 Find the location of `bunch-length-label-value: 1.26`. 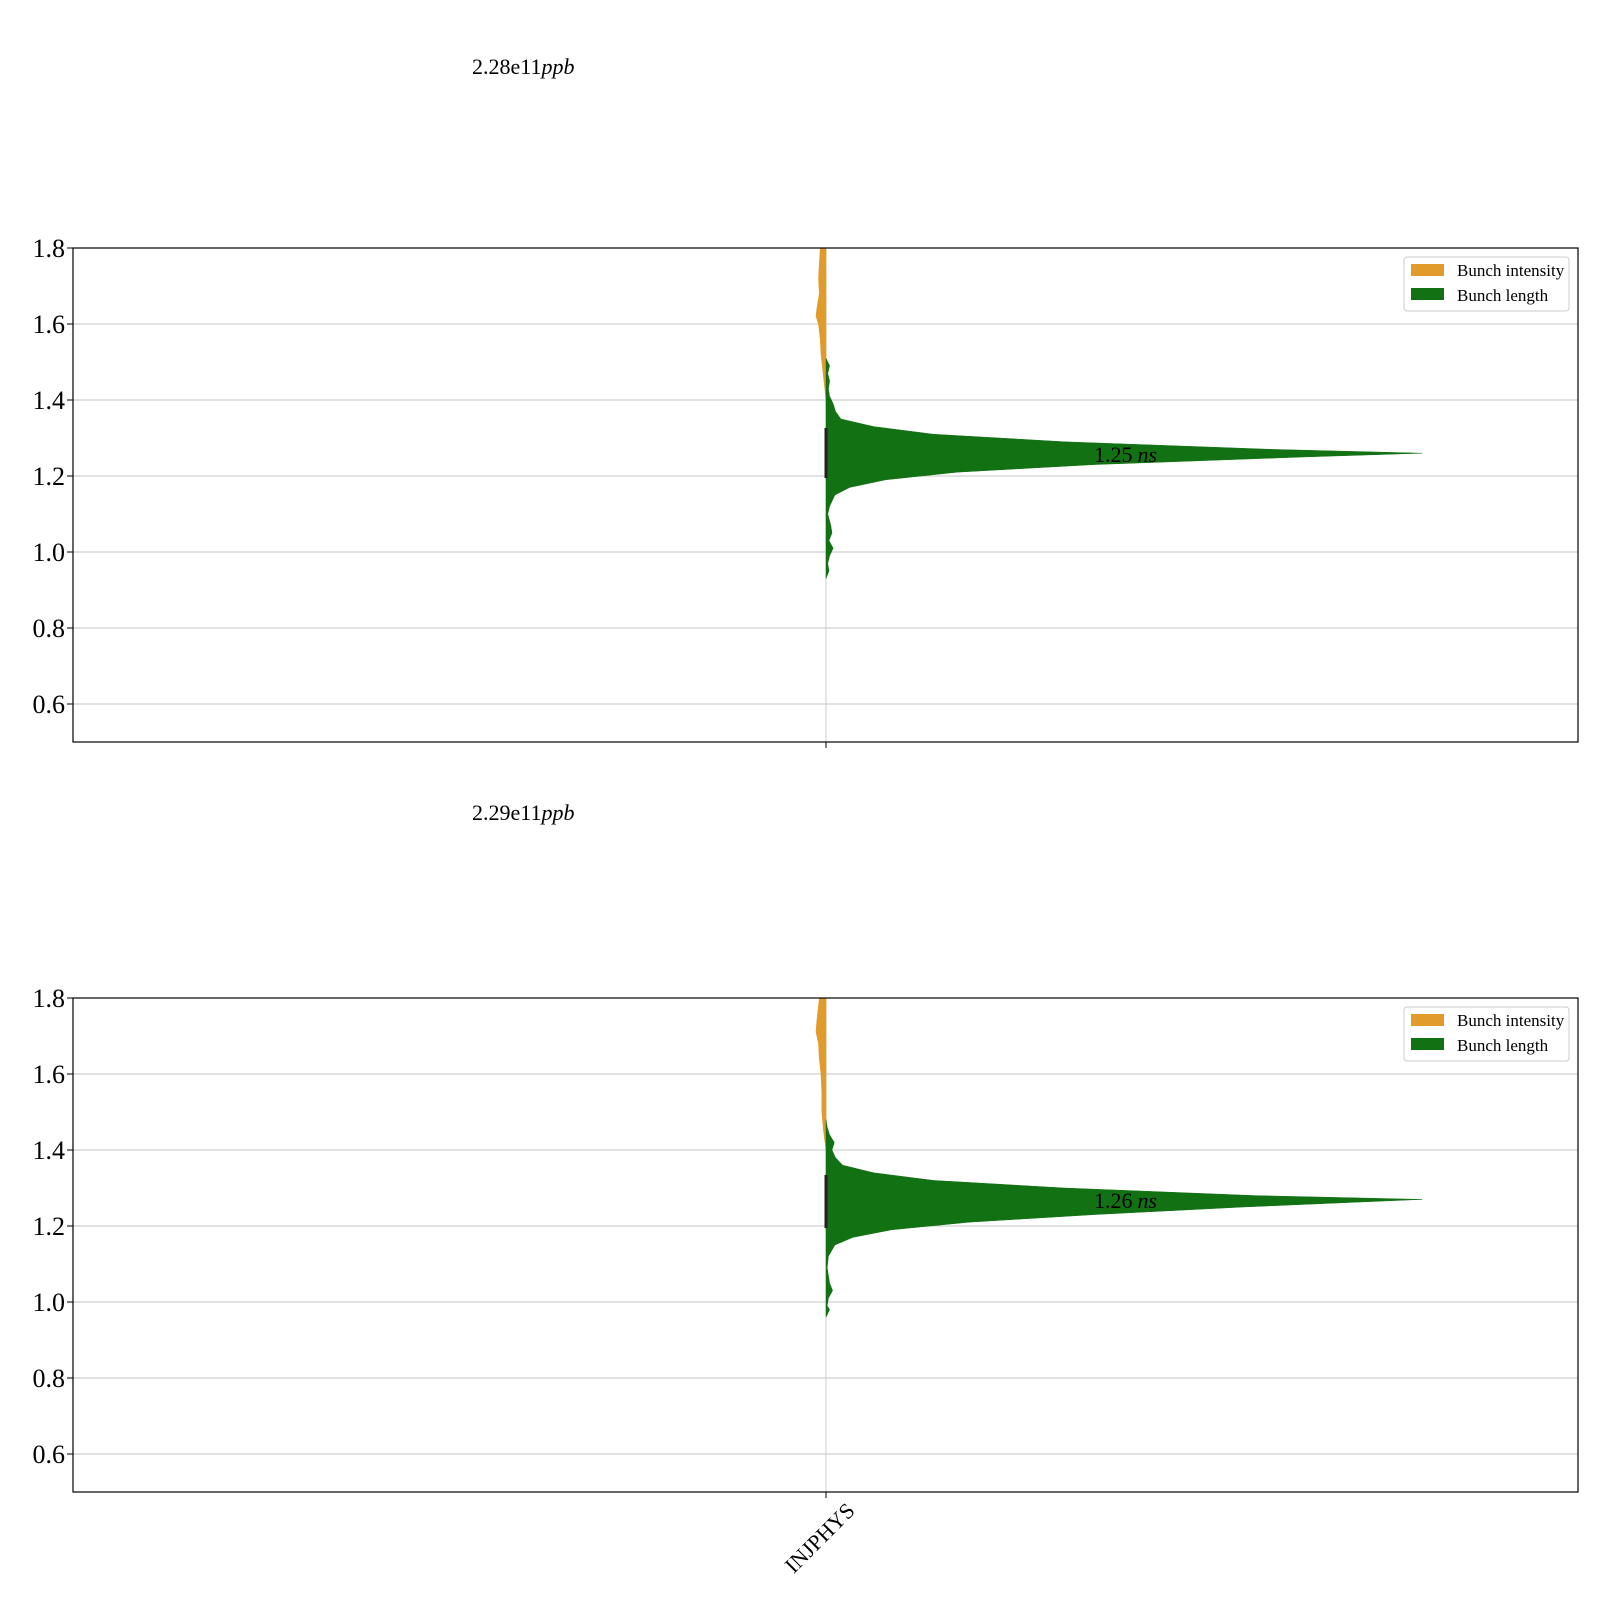

bunch-length-label-value: 1.26 is located at coordinates (1113, 1200).